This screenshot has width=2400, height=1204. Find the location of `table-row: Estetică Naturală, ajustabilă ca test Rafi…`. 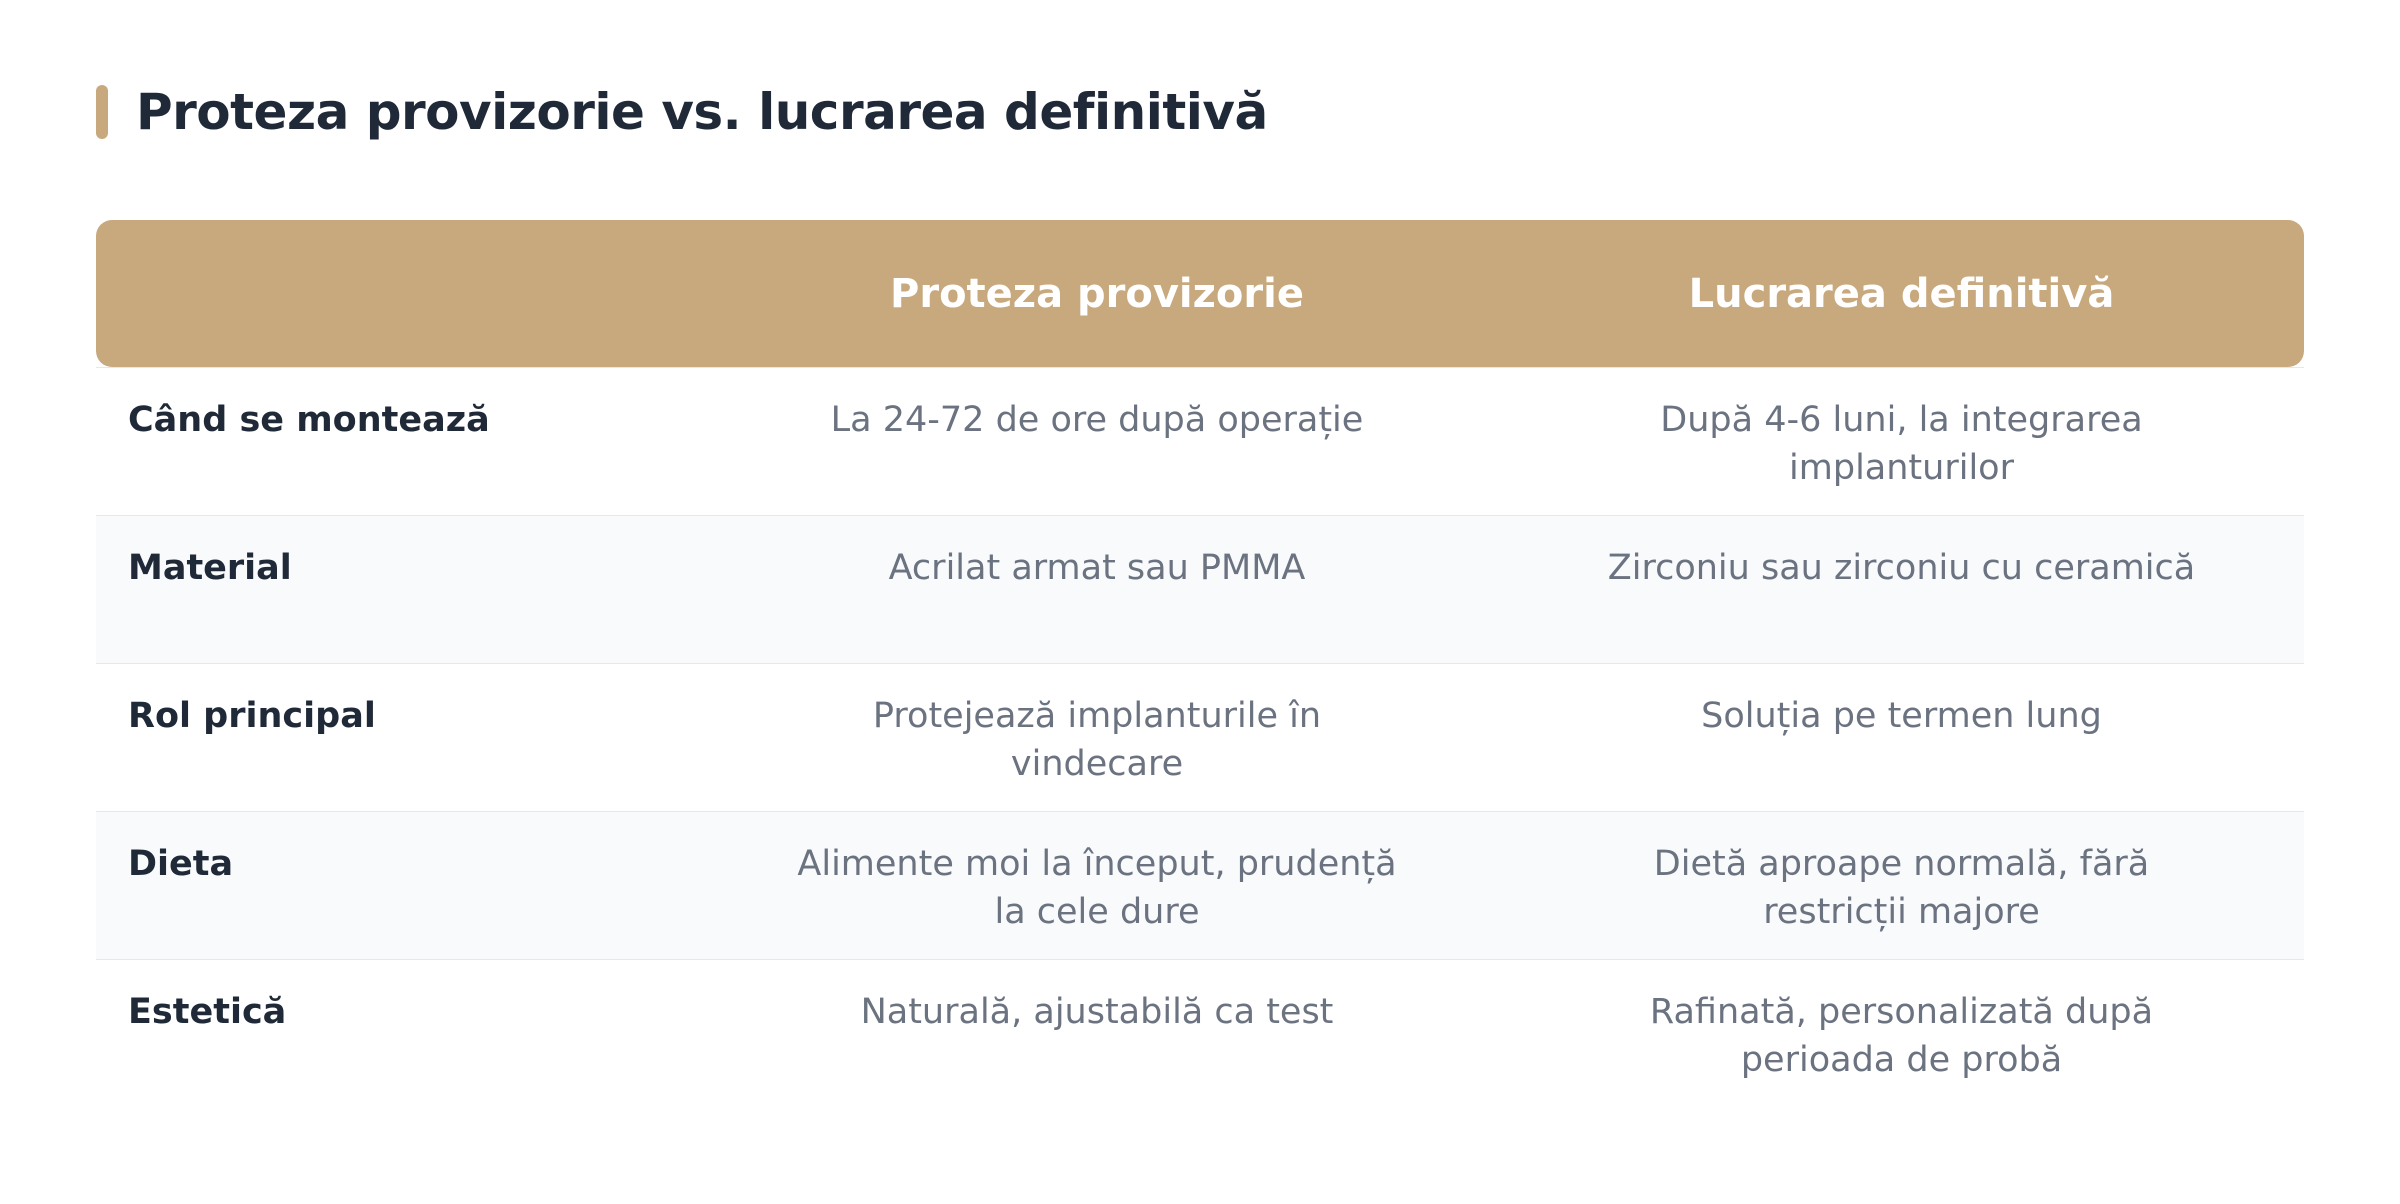

table-row: Estetică Naturală, ajustabilă ca test Rafi… is located at coordinates (1200, 1033).